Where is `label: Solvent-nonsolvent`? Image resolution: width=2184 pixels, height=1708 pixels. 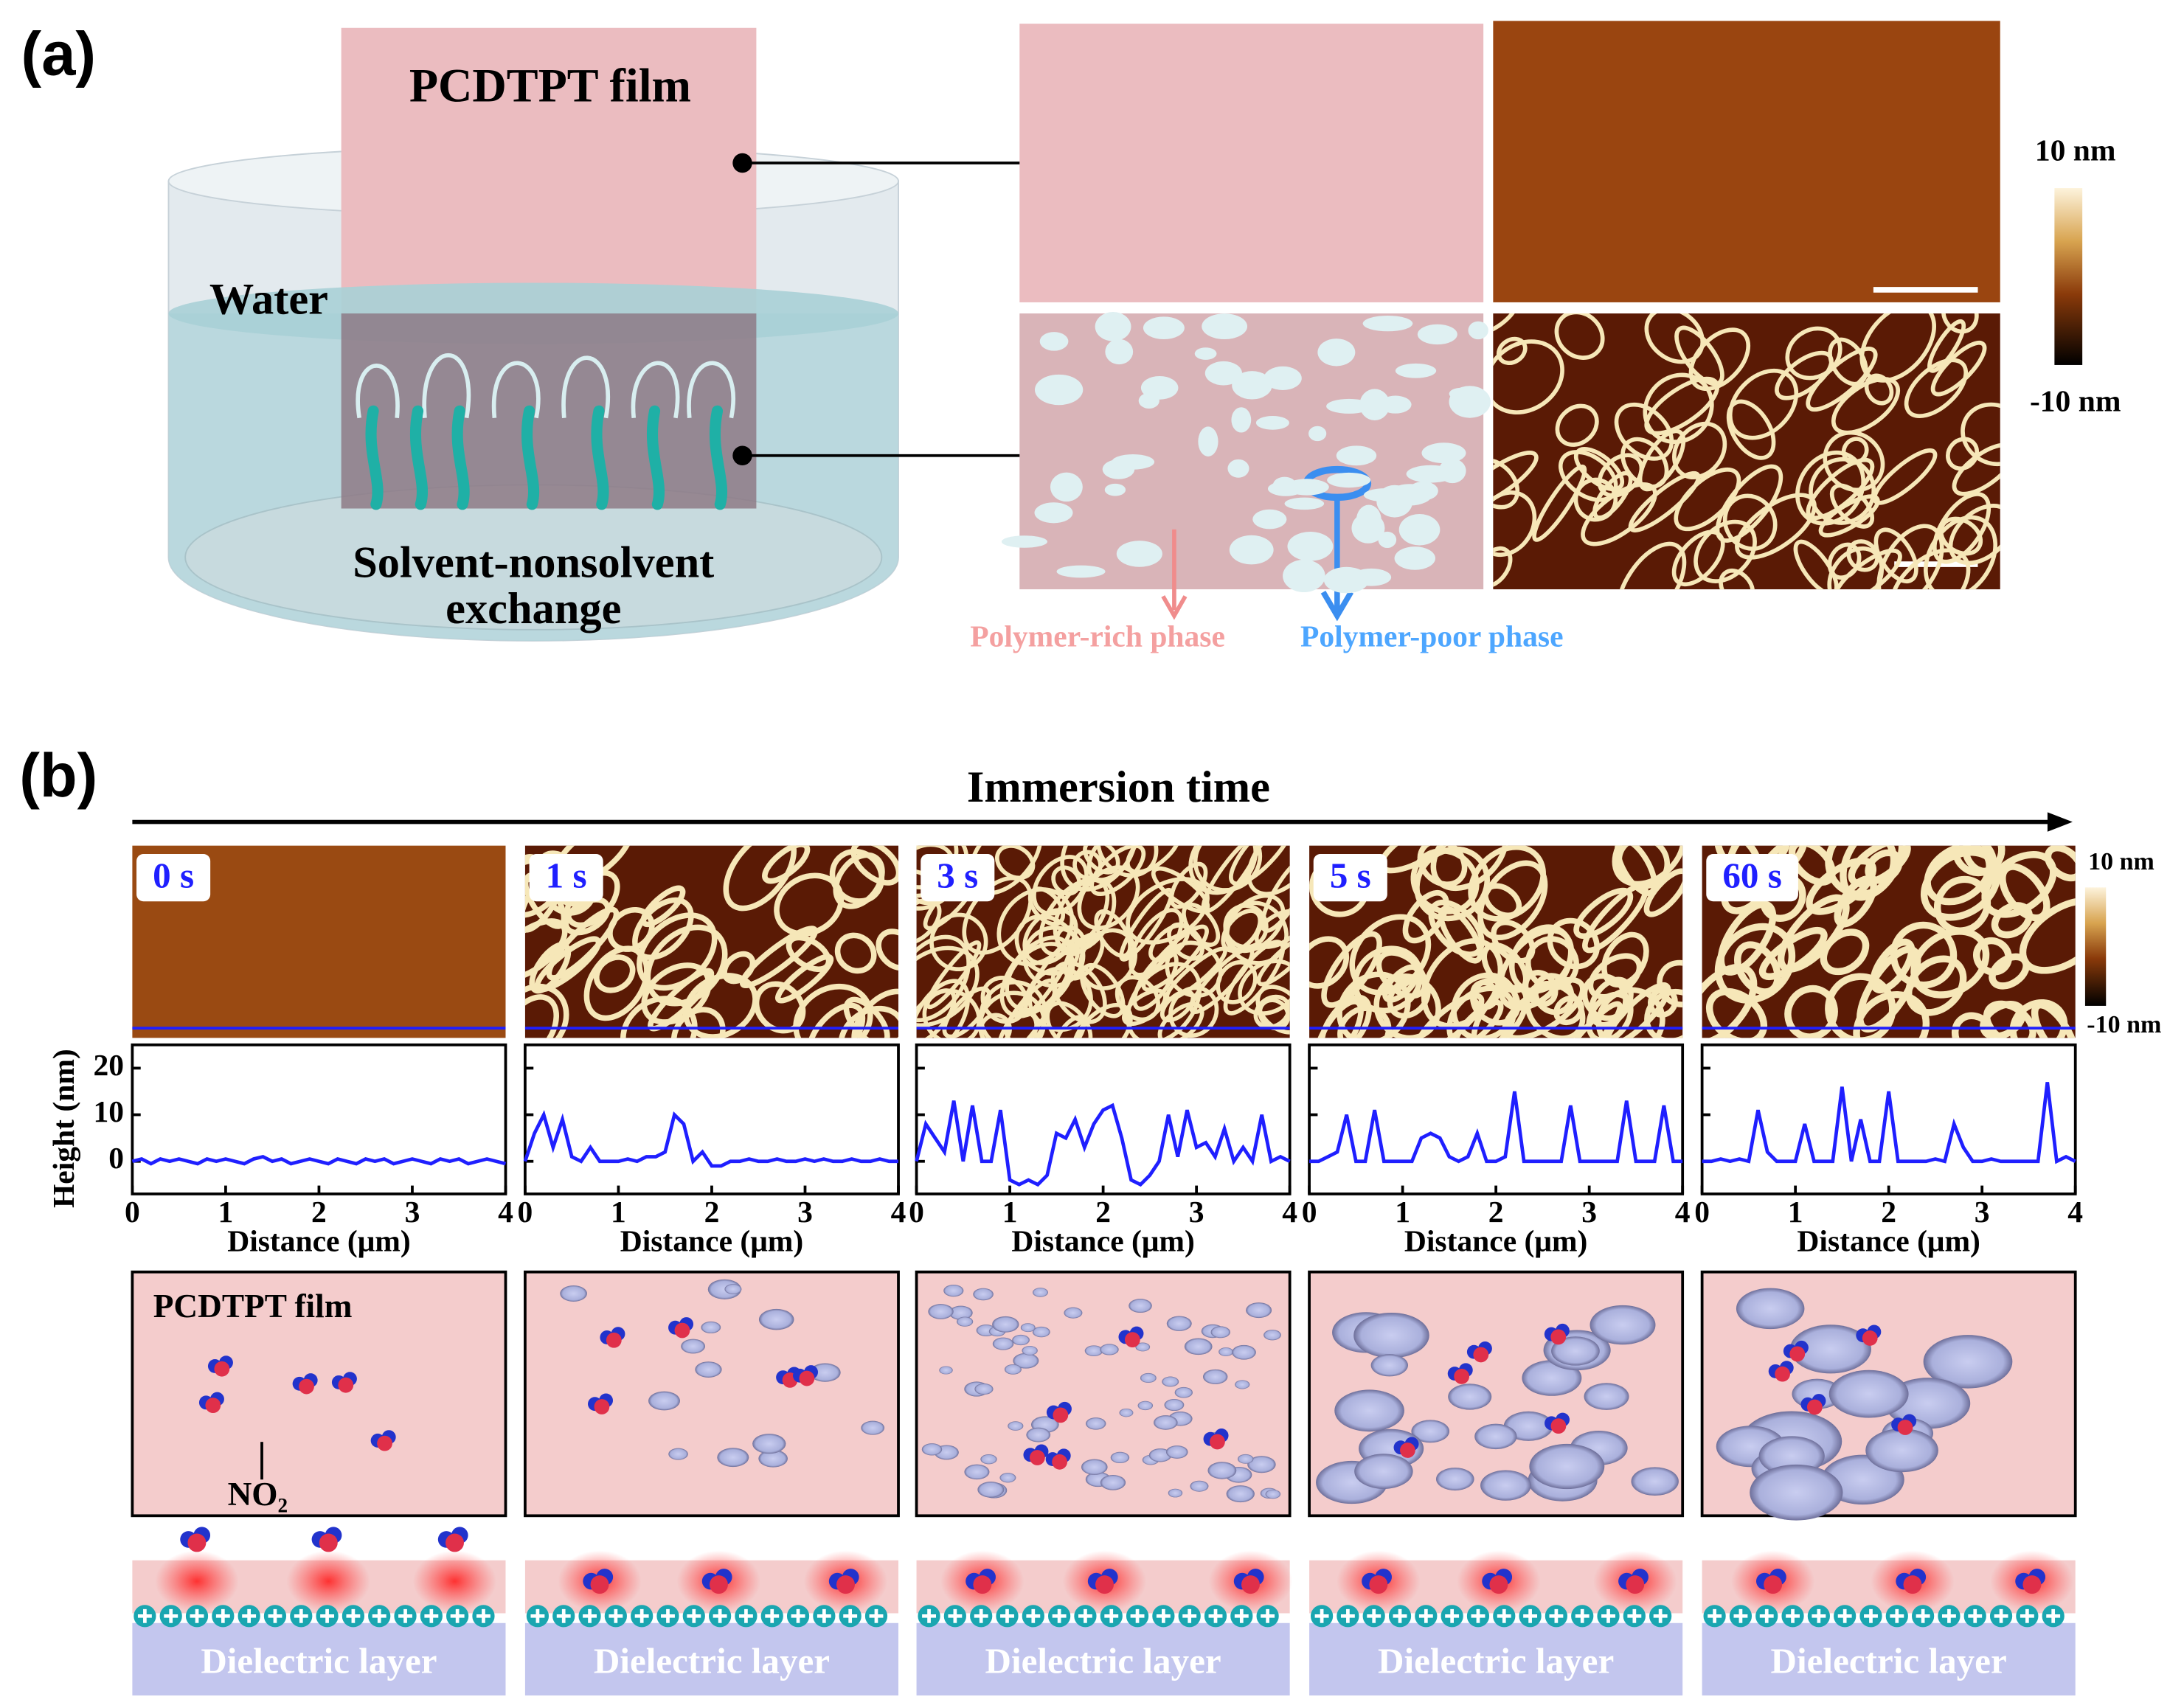 label: Solvent-nonsolvent is located at coordinates (533, 563).